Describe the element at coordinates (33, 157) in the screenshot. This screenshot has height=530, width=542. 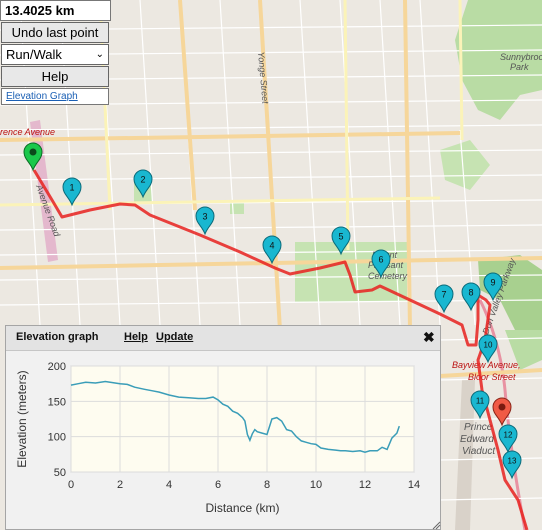
I see `start-marker-icon` at that location.